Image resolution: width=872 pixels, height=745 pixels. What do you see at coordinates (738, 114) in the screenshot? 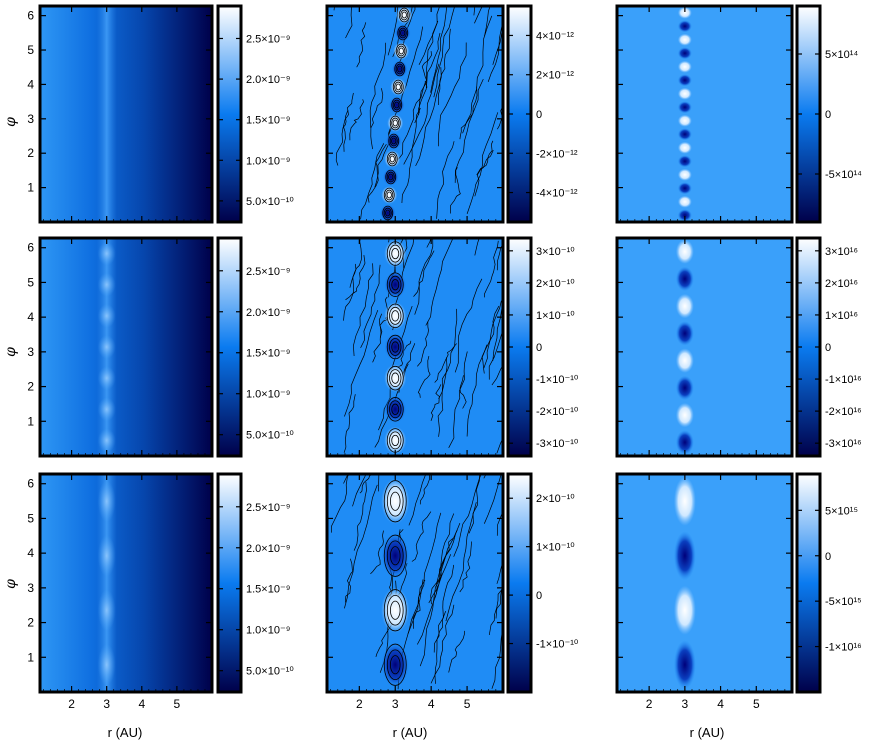
I see `heatmap-panel-r1c3: -5×10¹⁴ 0 5×10¹⁴` at bounding box center [738, 114].